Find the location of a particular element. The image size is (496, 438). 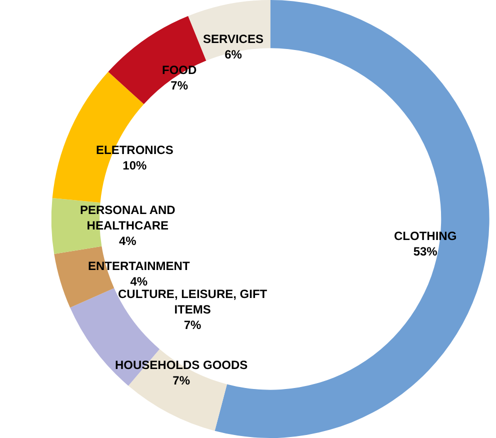

slice-label: PERSONAL AND HEALTHCARE is located at coordinates (128, 218).